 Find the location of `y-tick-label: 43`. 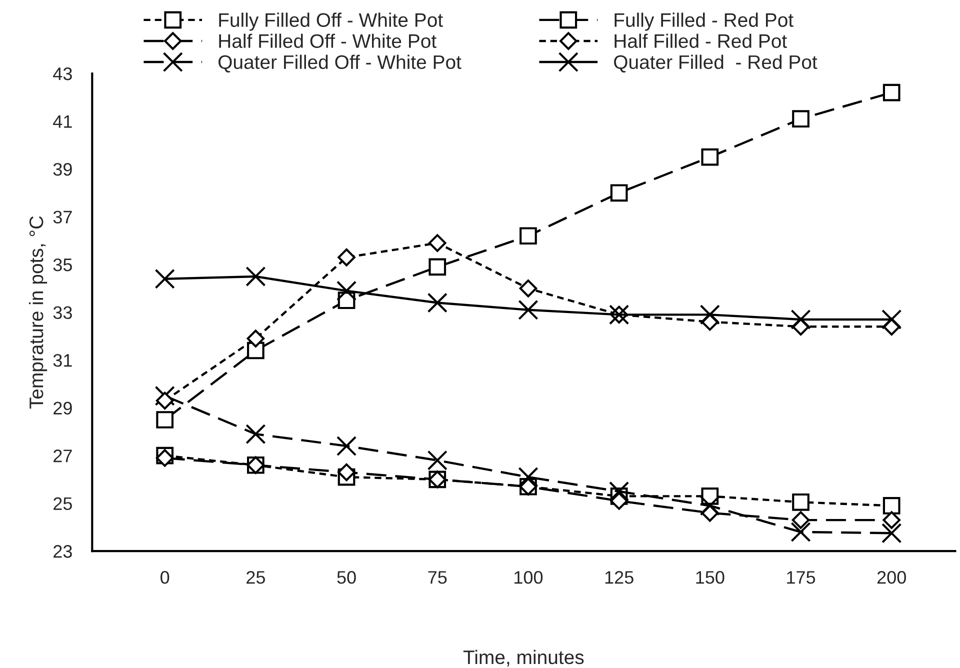

y-tick-label: 43 is located at coordinates (62, 73).